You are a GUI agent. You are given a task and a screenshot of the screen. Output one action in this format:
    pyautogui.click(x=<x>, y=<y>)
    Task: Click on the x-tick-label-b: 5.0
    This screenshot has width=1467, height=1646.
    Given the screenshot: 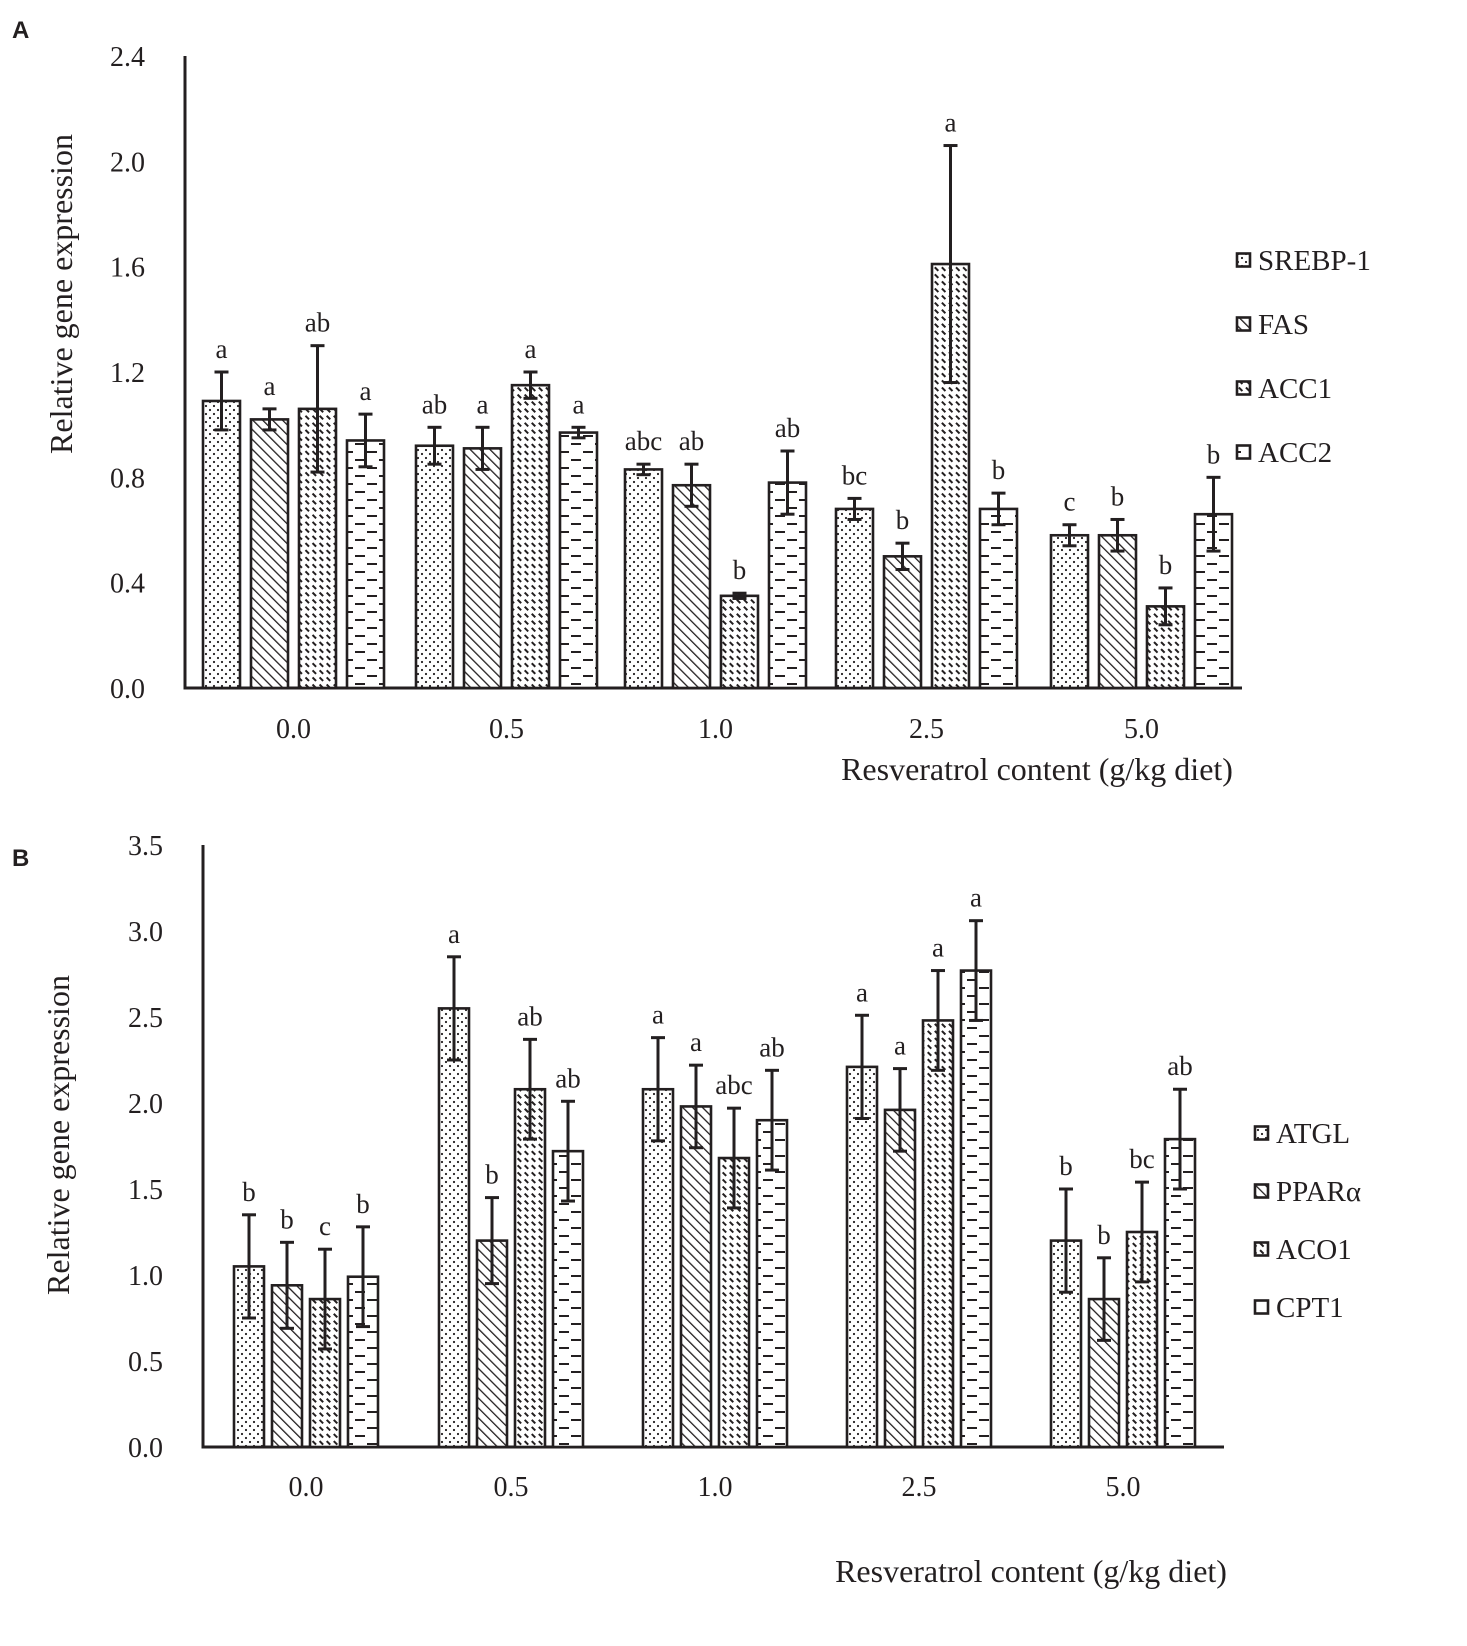 What is the action you would take?
    pyautogui.click(x=1123, y=1487)
    